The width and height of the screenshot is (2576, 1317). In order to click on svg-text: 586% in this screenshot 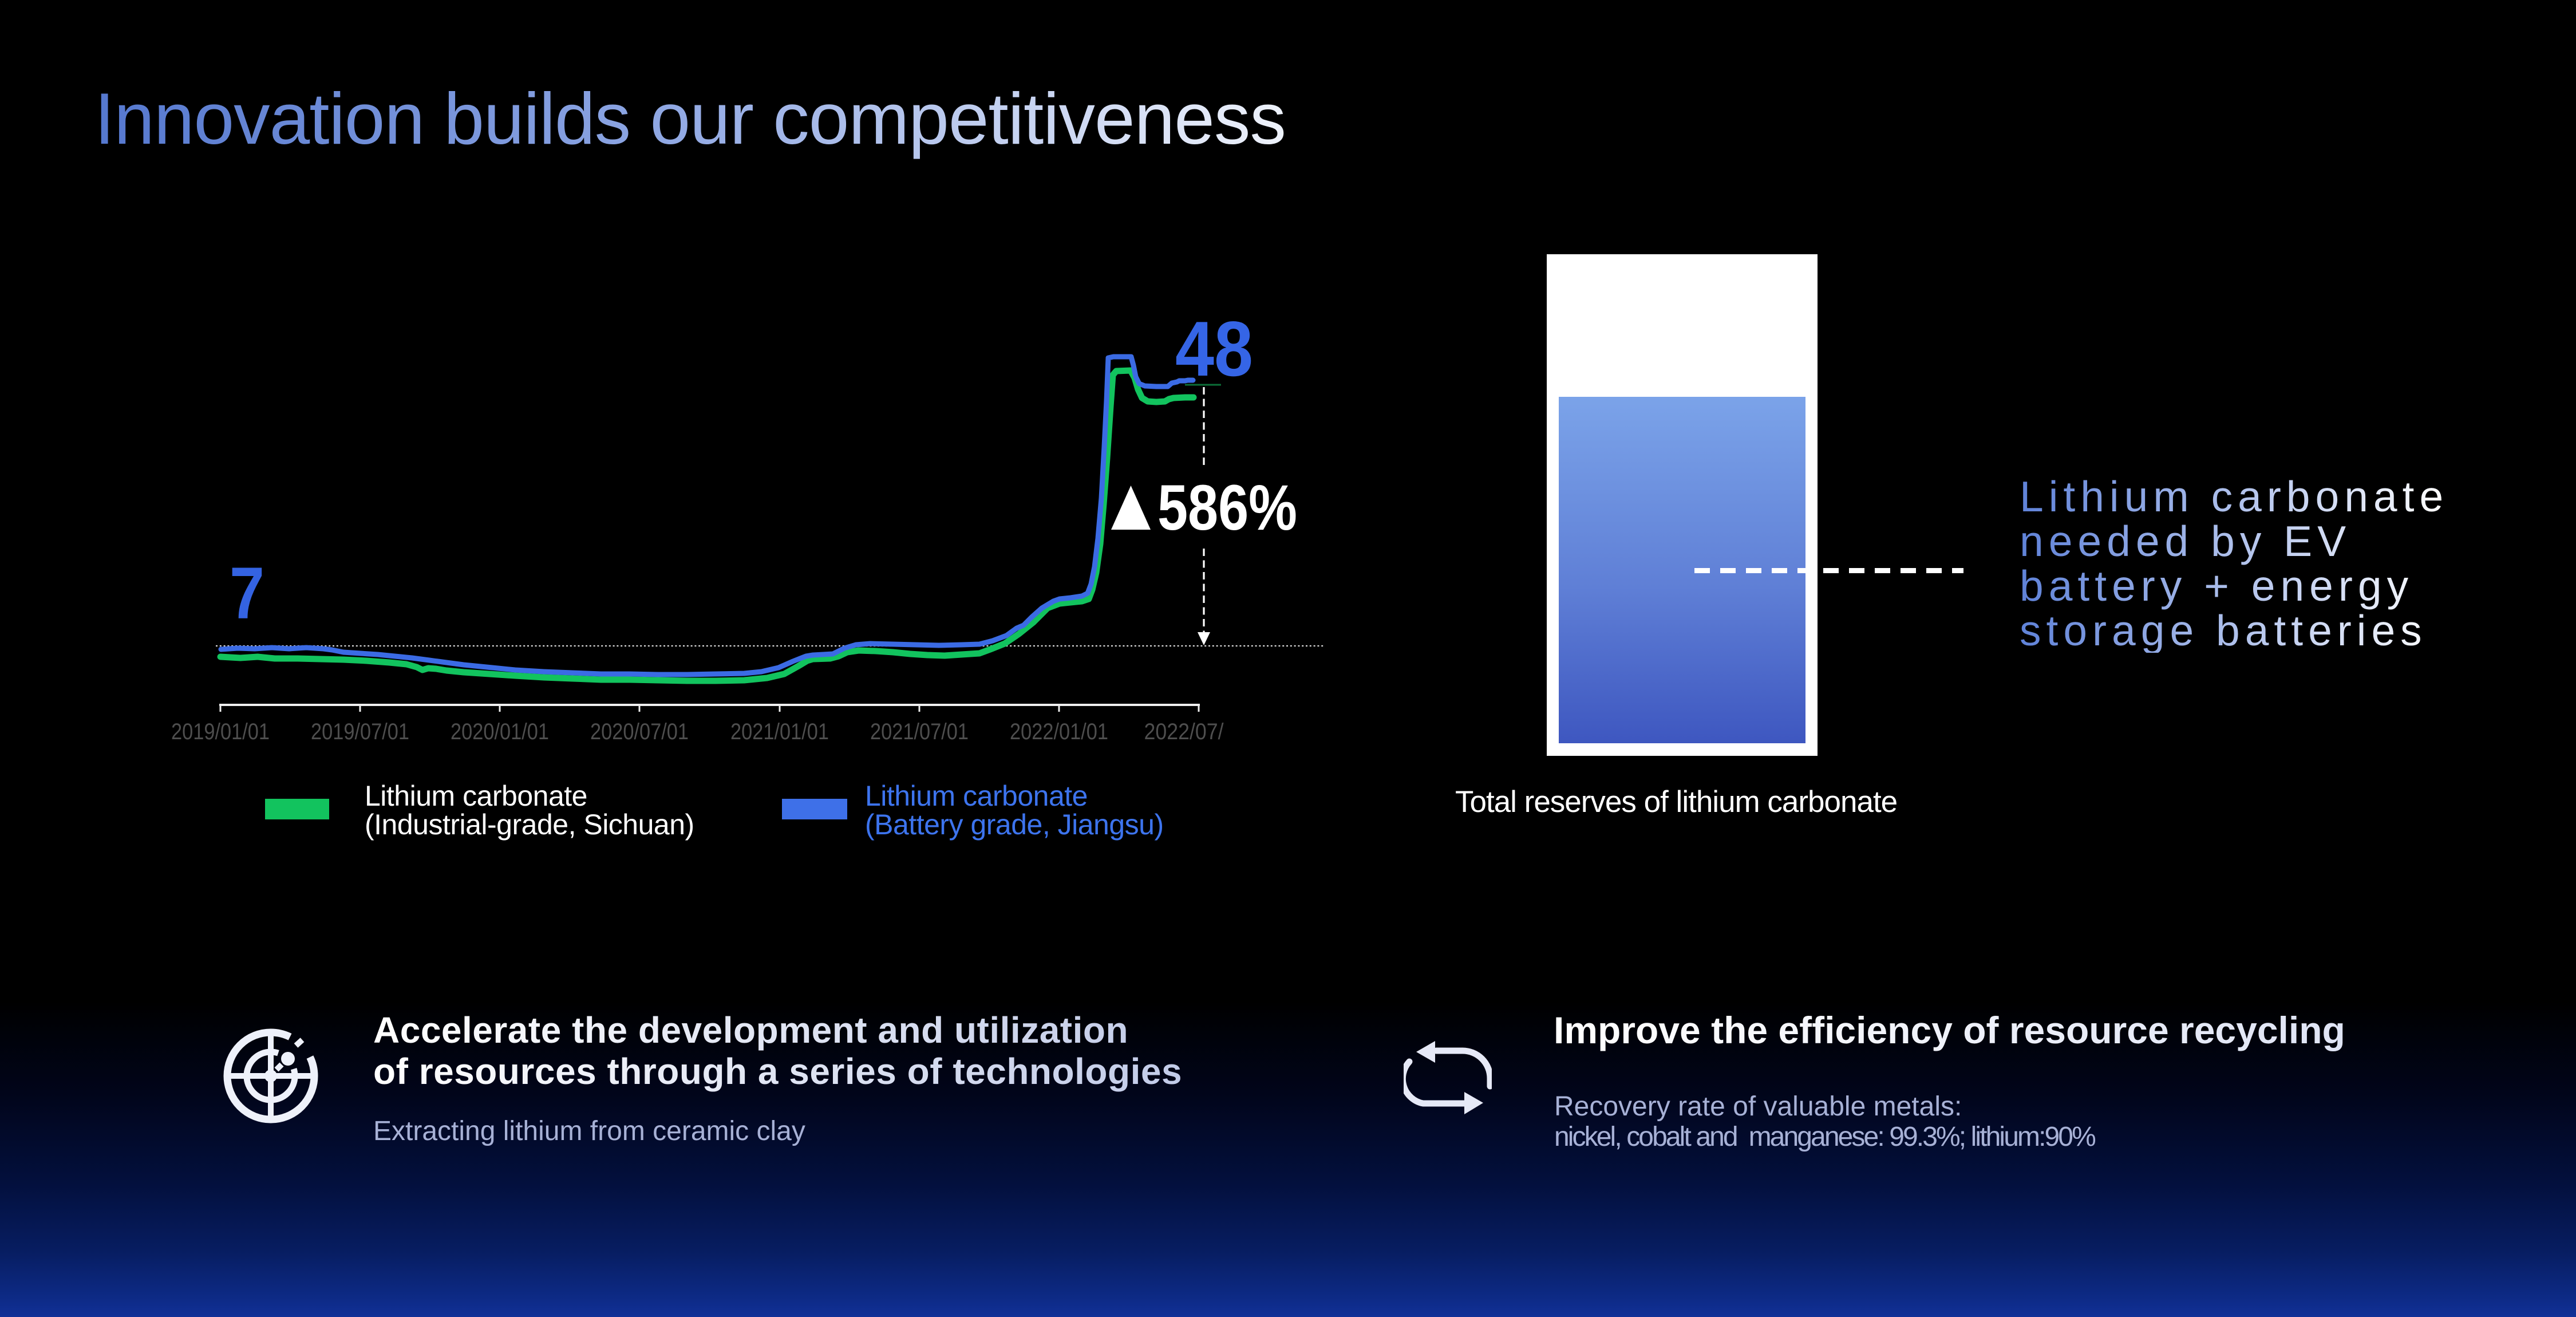, I will do `click(1227, 507)`.